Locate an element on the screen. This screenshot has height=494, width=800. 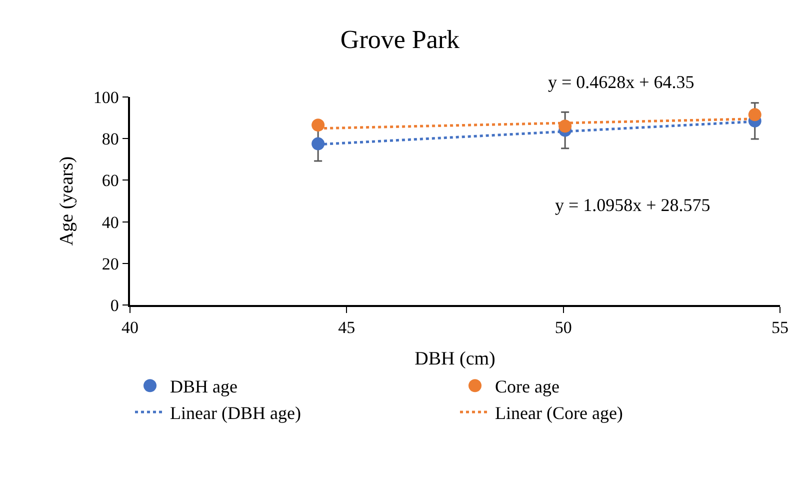
chart-title: Grove Park is located at coordinates (400, 39).